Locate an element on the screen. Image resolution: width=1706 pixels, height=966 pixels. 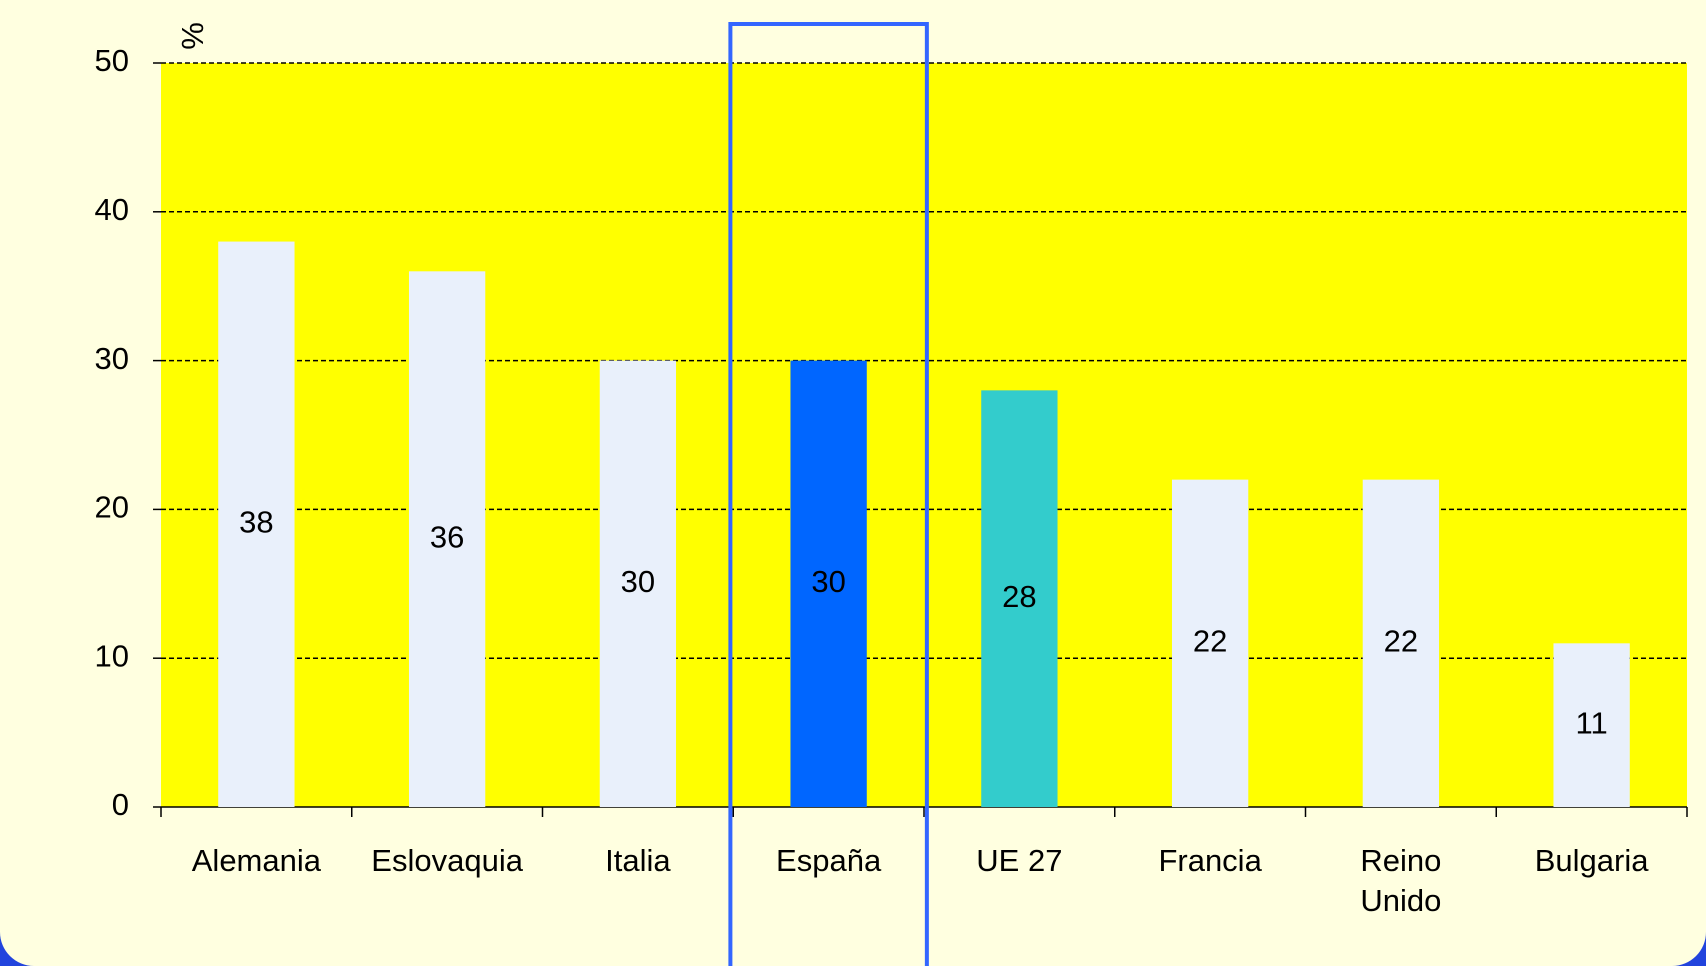
x-tick-label: España is located at coordinates (829, 860).